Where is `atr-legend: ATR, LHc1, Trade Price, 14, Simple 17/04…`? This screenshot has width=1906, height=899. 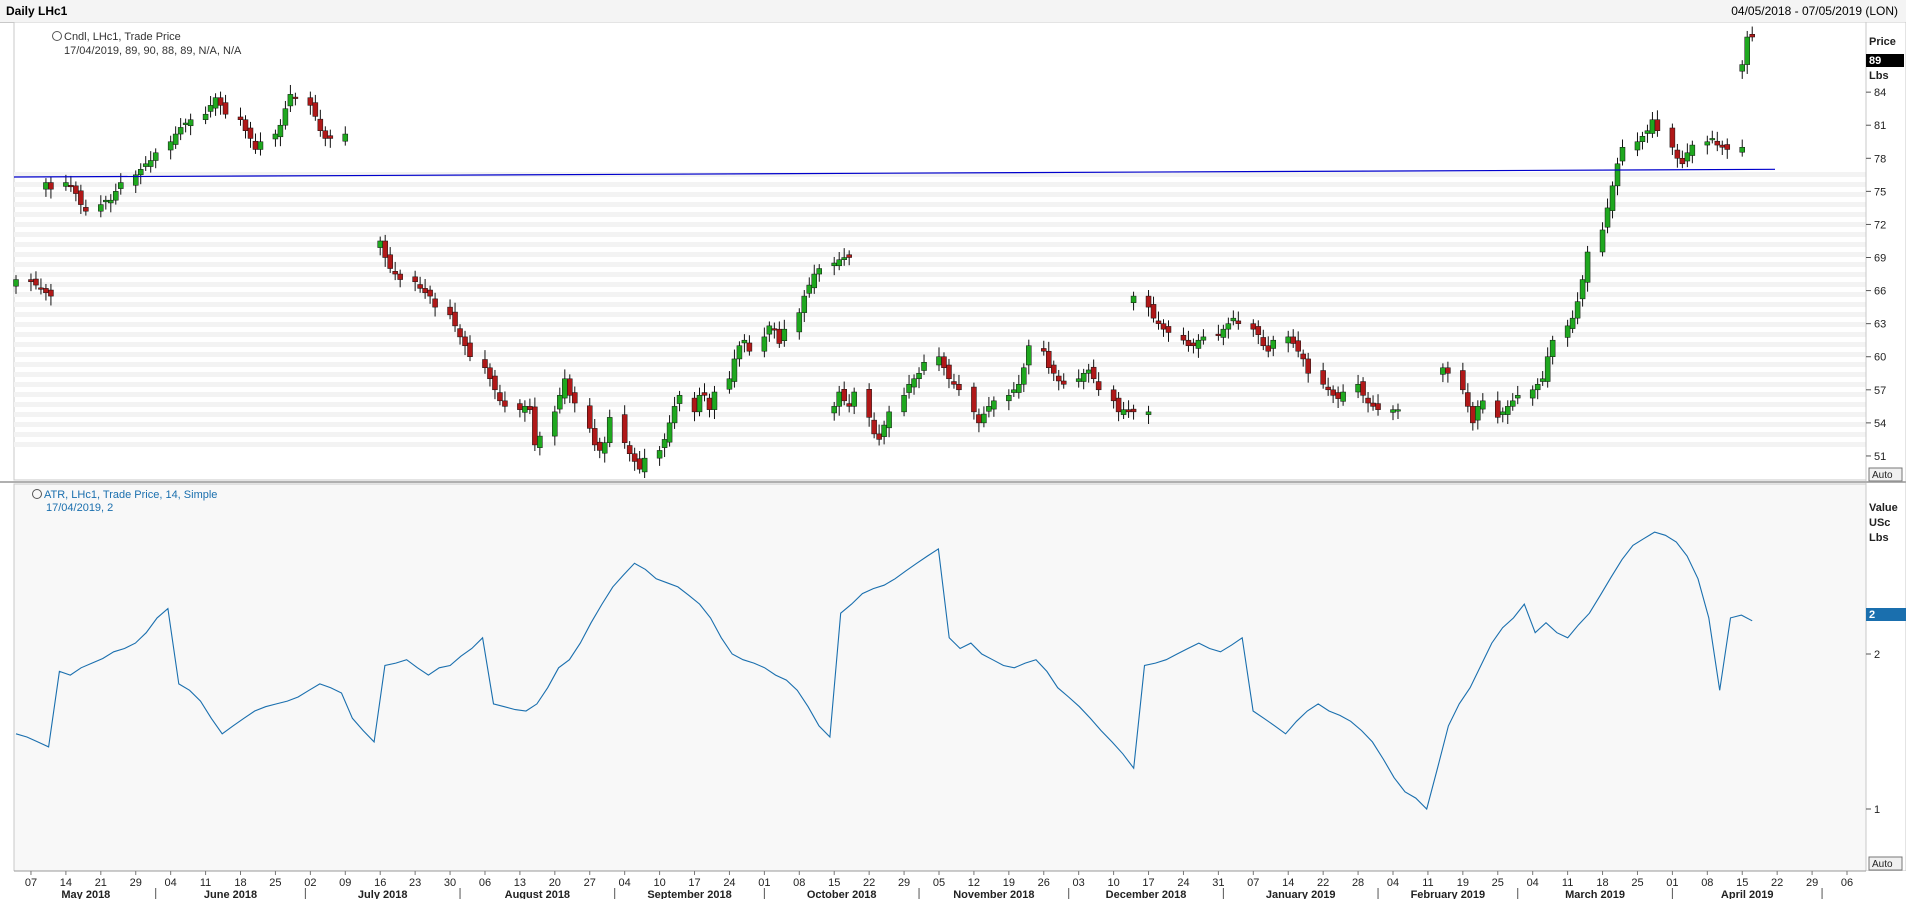
atr-legend: ATR, LHc1, Trade Price, 14, Simple 17/04… is located at coordinates (124, 501).